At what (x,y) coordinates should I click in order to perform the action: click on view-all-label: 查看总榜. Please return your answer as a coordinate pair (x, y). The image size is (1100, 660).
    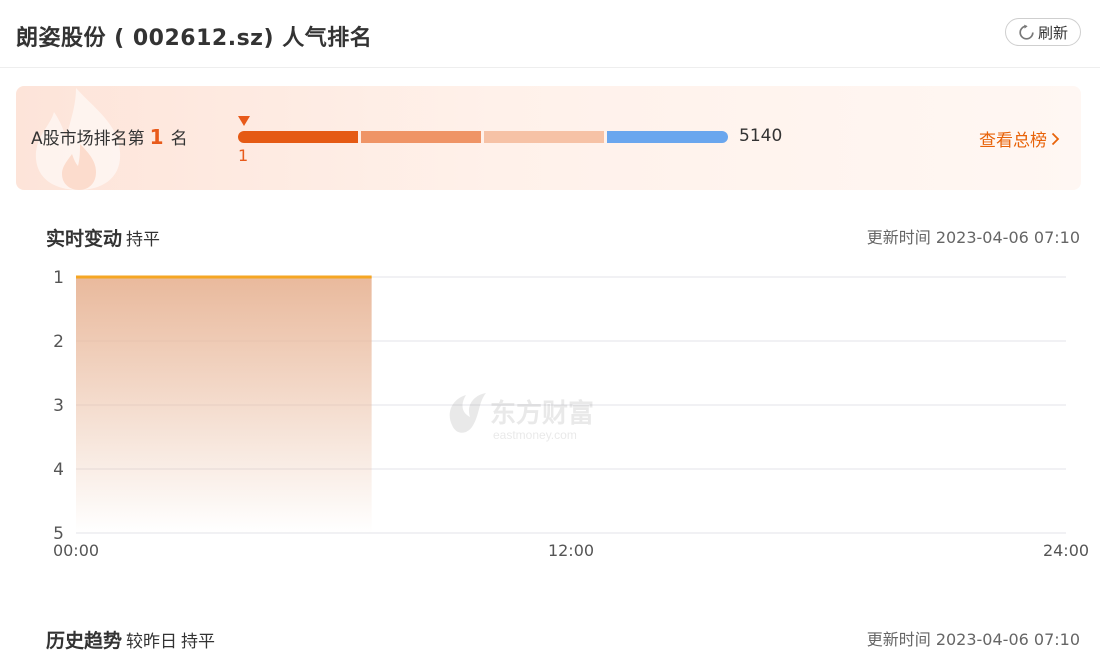
    Looking at the image, I should click on (1013, 141).